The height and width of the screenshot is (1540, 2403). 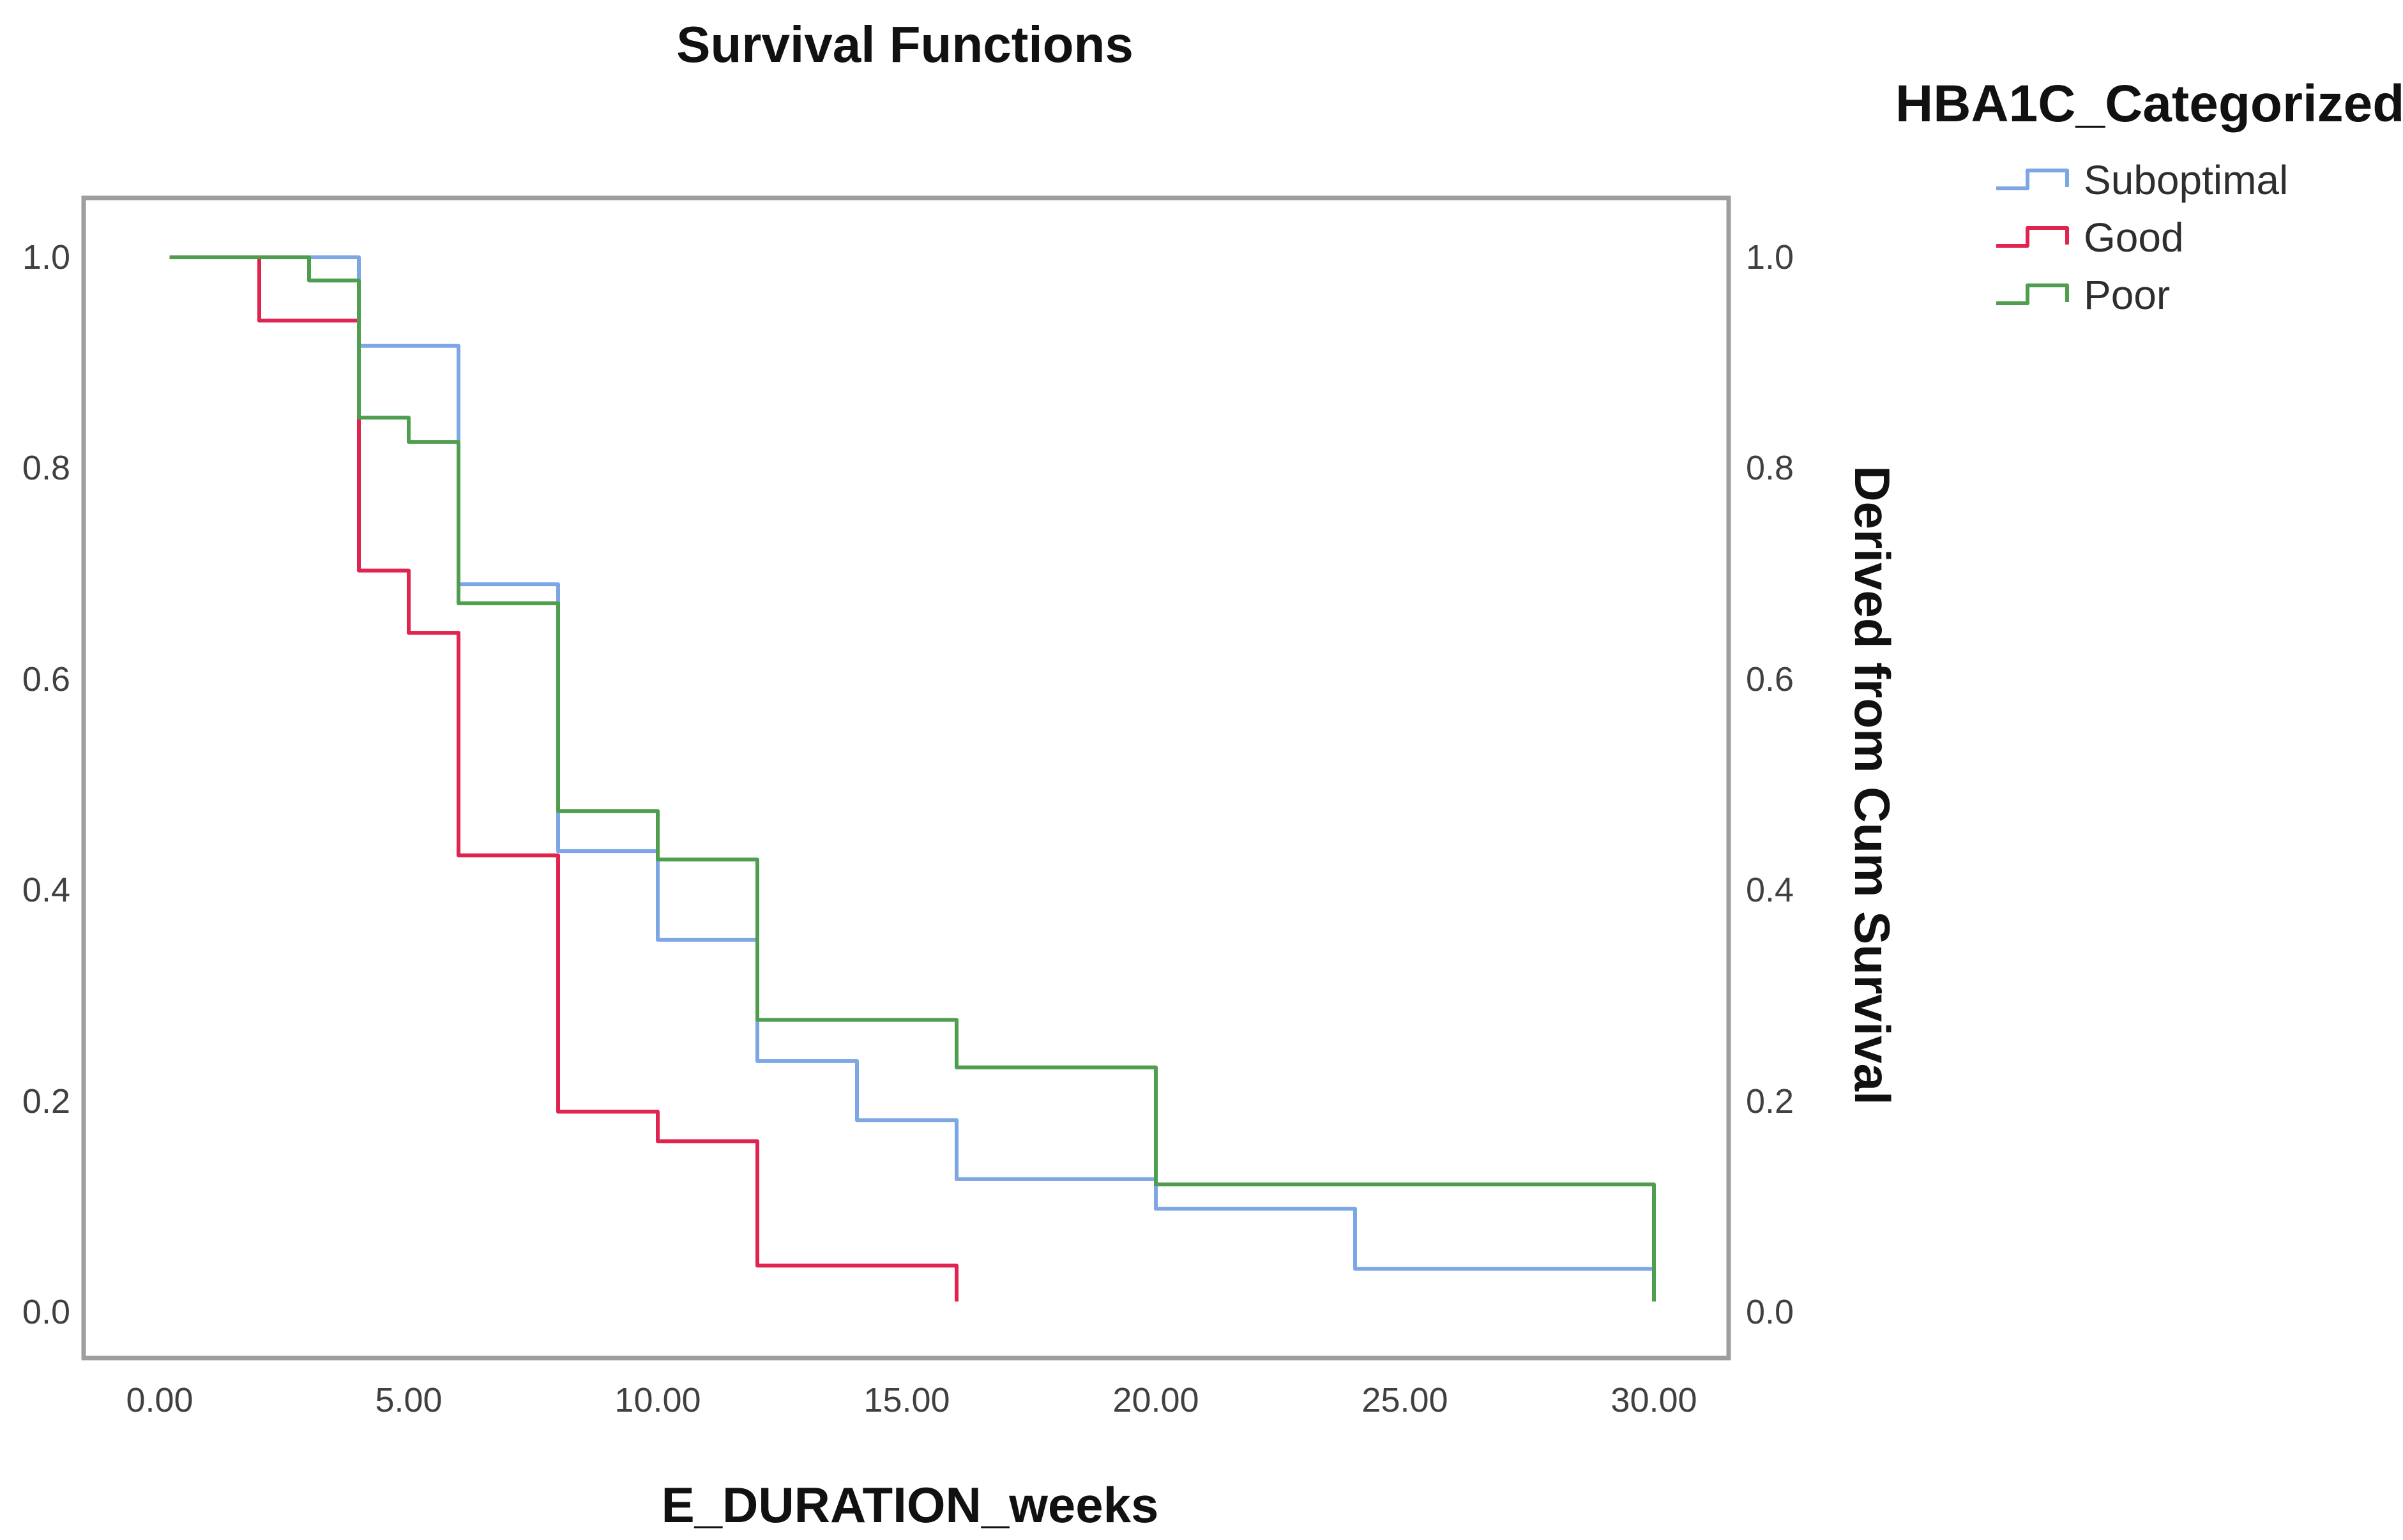 What do you see at coordinates (1770, 468) in the screenshot?
I see `y-tick-label-right: 0.8` at bounding box center [1770, 468].